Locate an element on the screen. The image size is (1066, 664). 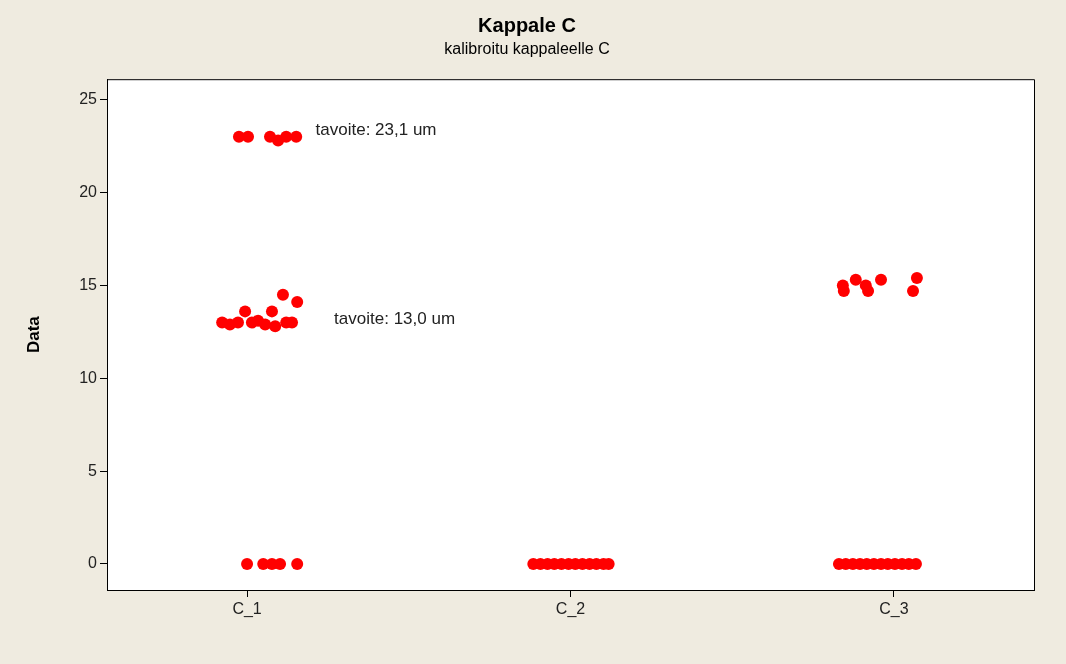
x-tick-label: C_2 is located at coordinates (570, 609).